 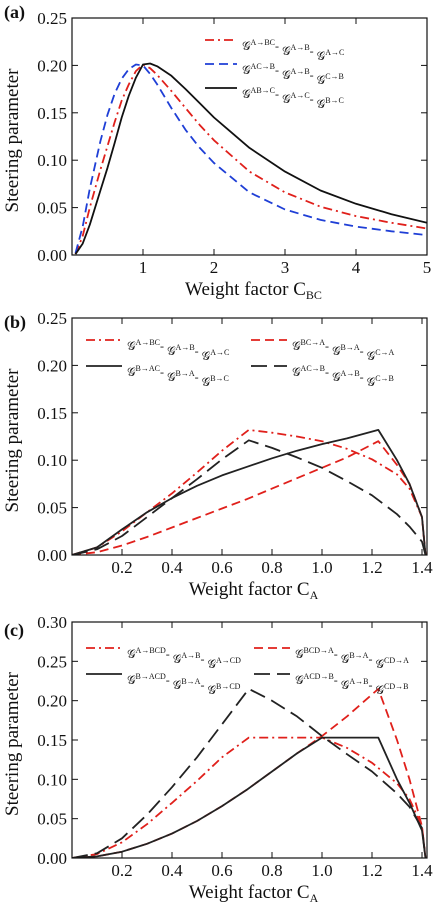 What do you see at coordinates (52, 701) in the screenshot?
I see `y-tick-label: 0.20` at bounding box center [52, 701].